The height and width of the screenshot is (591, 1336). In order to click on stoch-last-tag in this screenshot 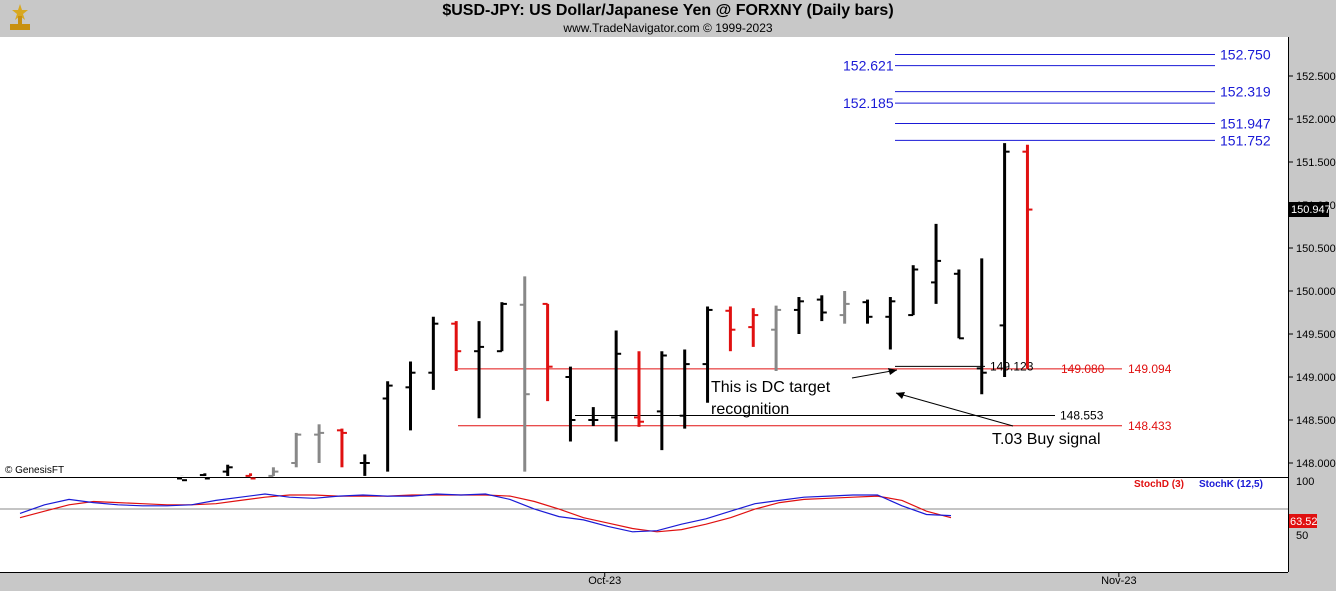, I will do `click(1303, 521)`.